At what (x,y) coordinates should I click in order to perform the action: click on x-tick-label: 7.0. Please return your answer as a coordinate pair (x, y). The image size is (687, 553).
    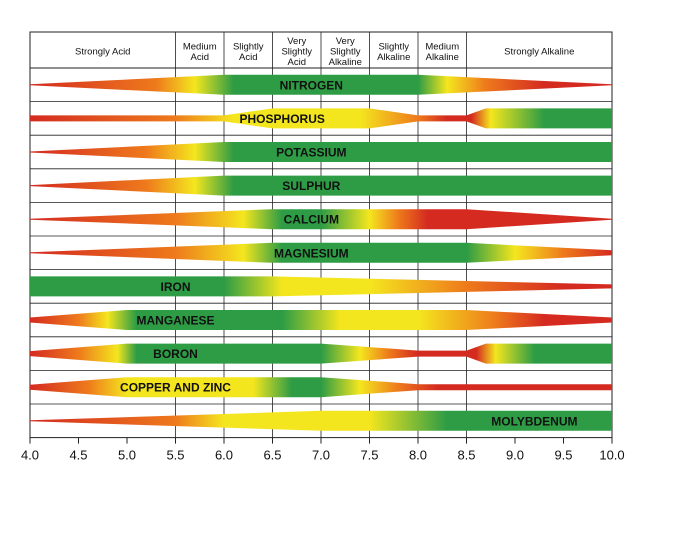
    Looking at the image, I should click on (321, 455).